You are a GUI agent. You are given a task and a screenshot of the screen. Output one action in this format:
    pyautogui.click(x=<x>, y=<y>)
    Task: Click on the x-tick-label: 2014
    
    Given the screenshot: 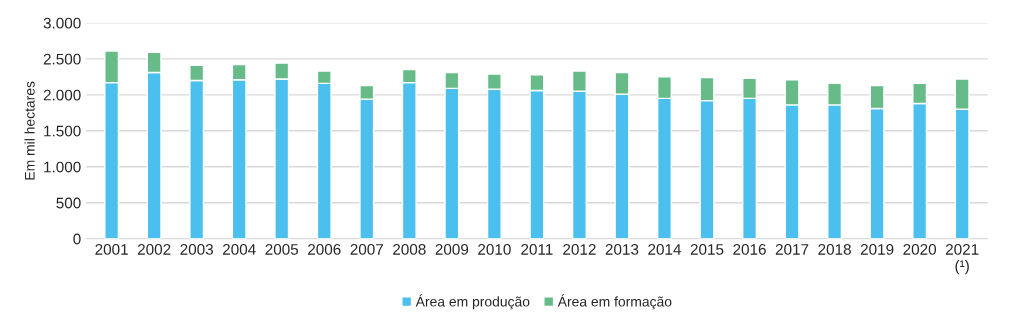 What is the action you would take?
    pyautogui.click(x=665, y=249)
    